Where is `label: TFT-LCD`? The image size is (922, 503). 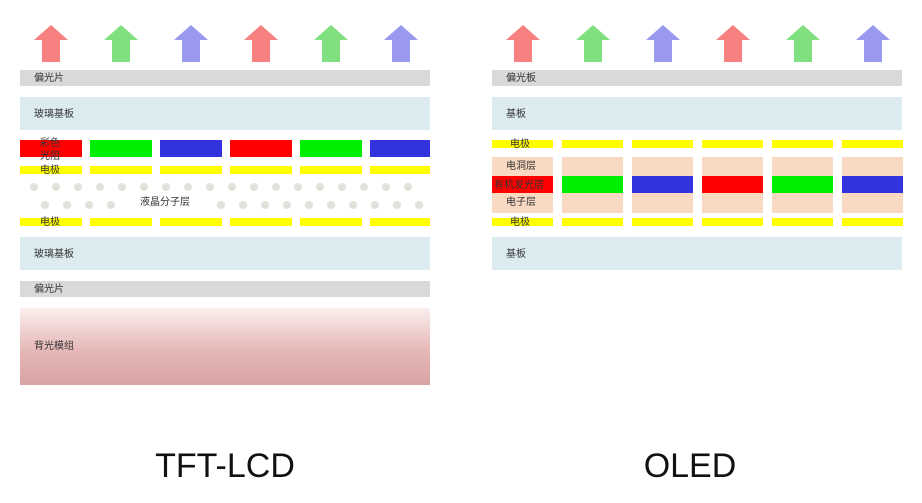 label: TFT-LCD is located at coordinates (225, 466).